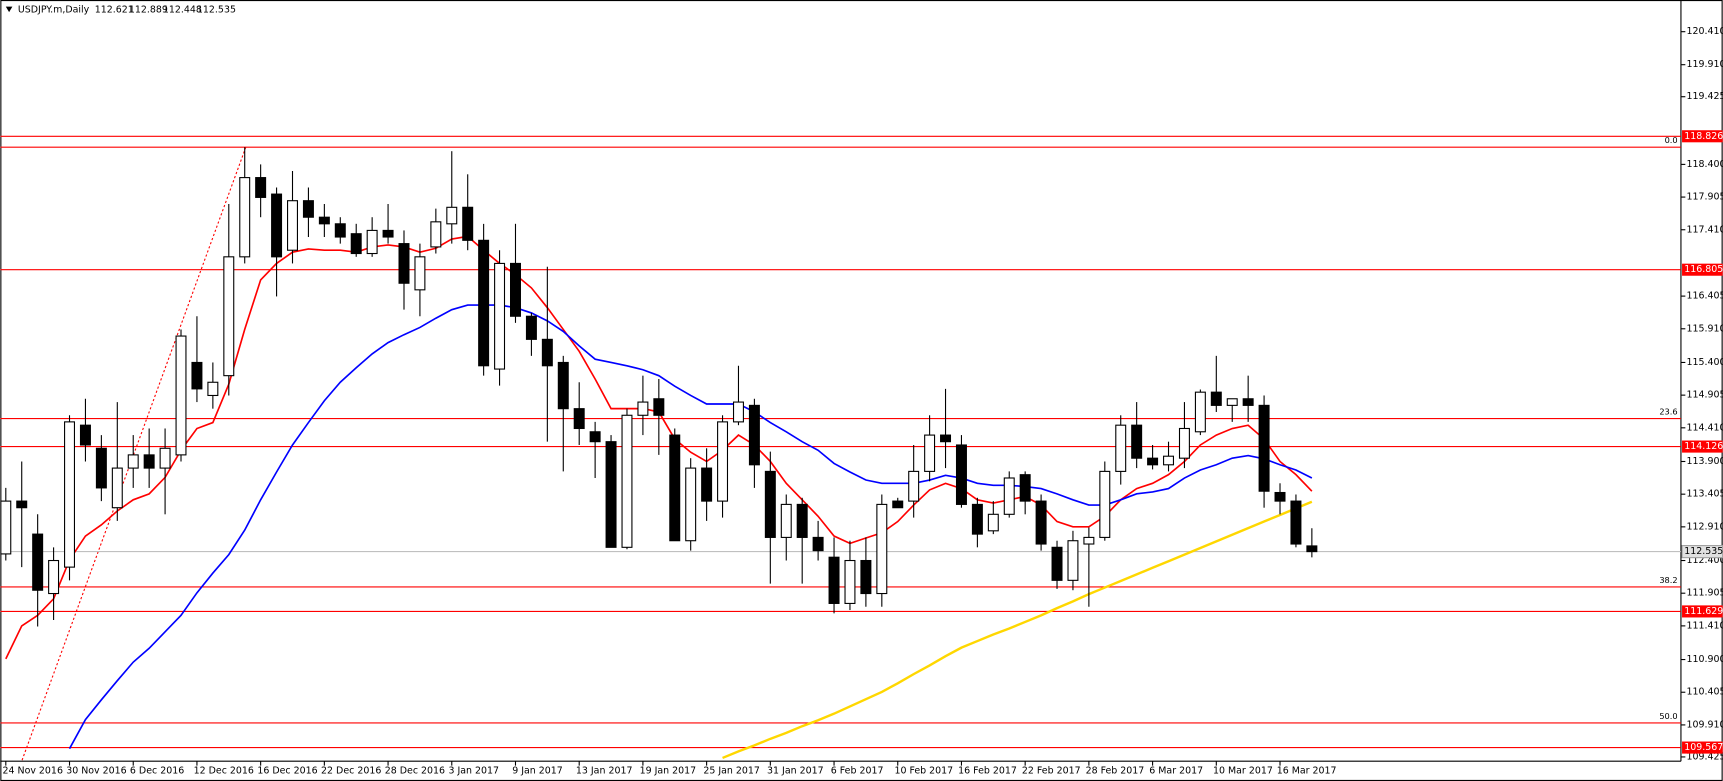 The height and width of the screenshot is (781, 1723). Describe the element at coordinates (1704, 724) in the screenshot. I see `y-tick-label: 109.910` at that location.